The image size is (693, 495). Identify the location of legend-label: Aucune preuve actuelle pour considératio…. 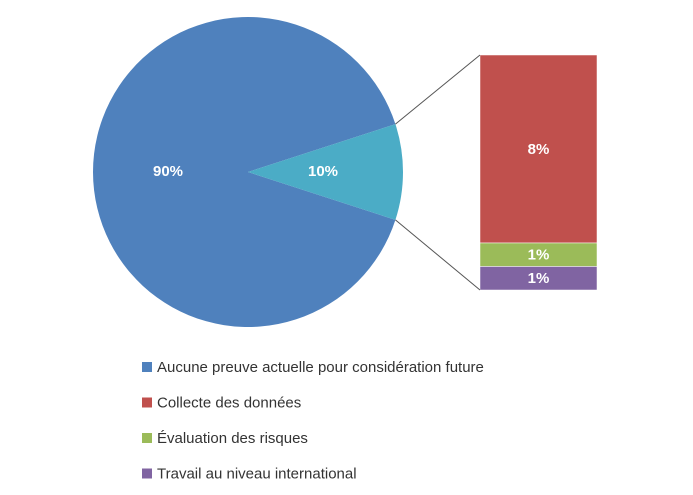
(320, 367).